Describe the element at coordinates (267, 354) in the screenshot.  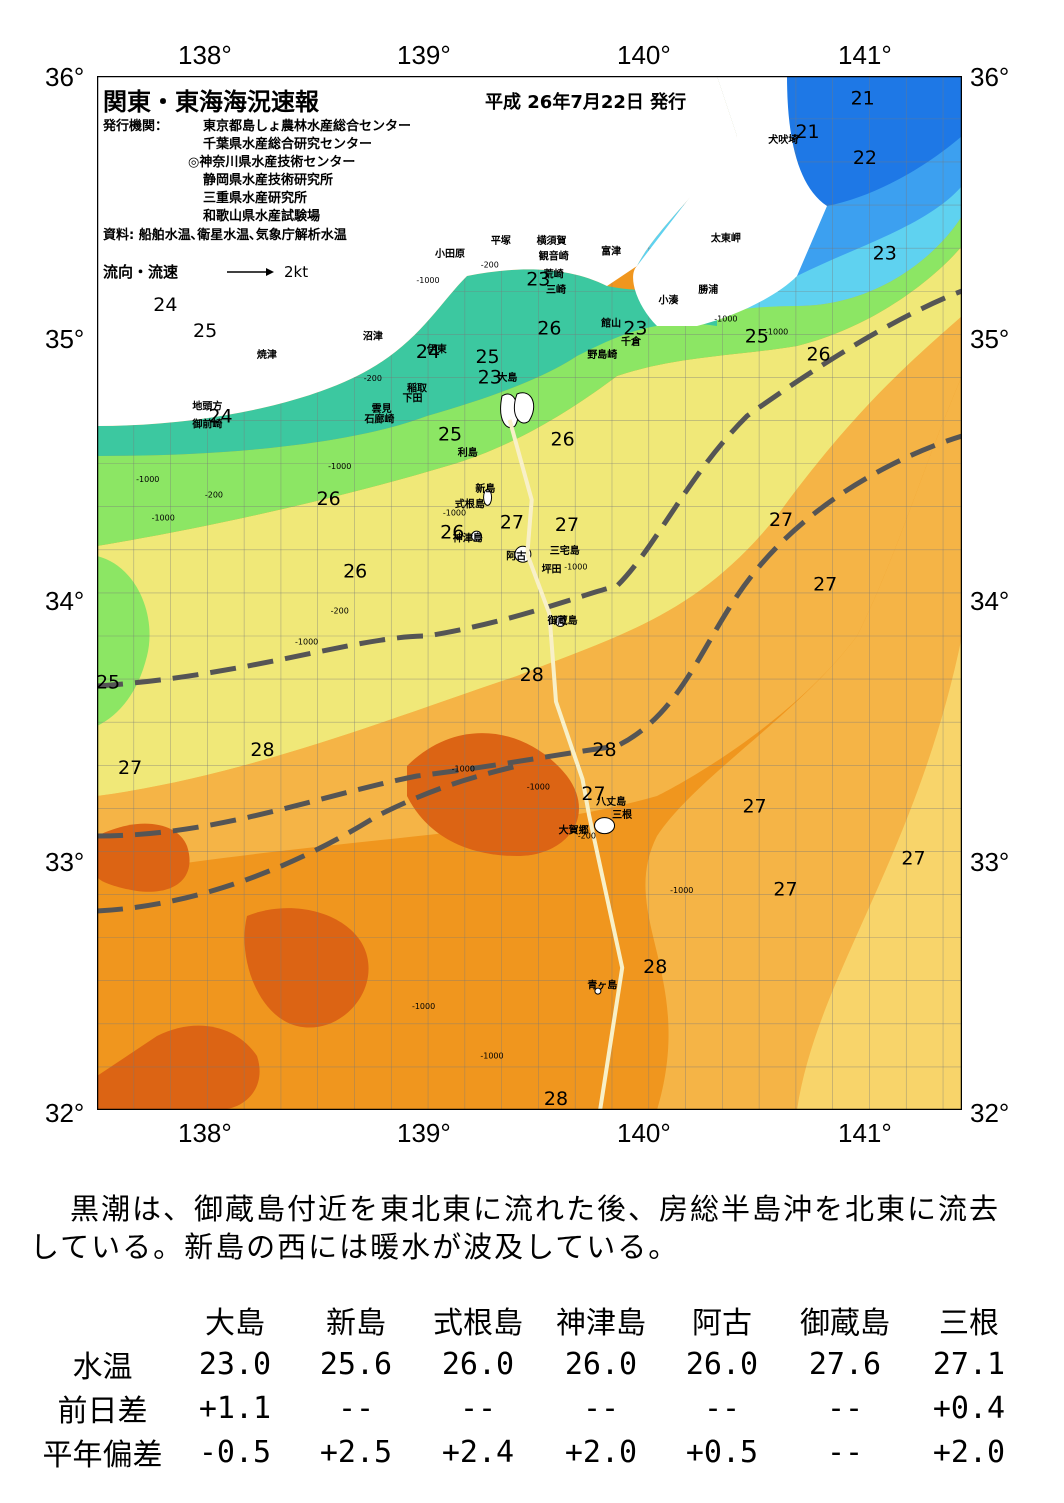
I see `place-label: 焼津` at that location.